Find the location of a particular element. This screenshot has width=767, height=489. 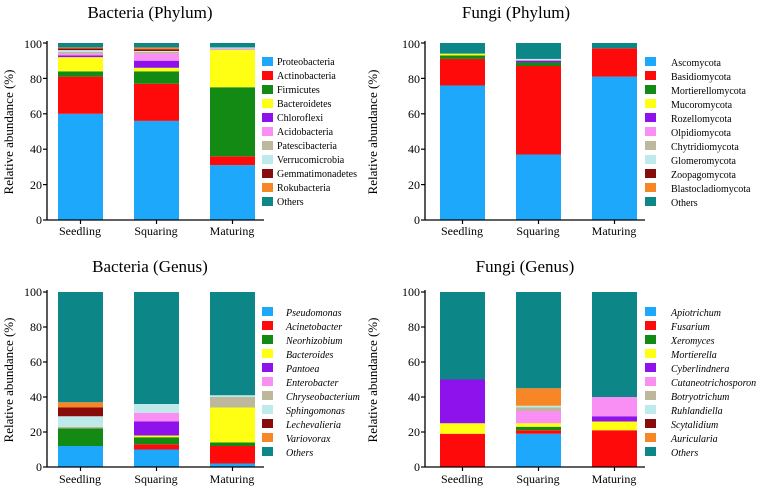

y-tick-label: 100 is located at coordinates (411, 292).